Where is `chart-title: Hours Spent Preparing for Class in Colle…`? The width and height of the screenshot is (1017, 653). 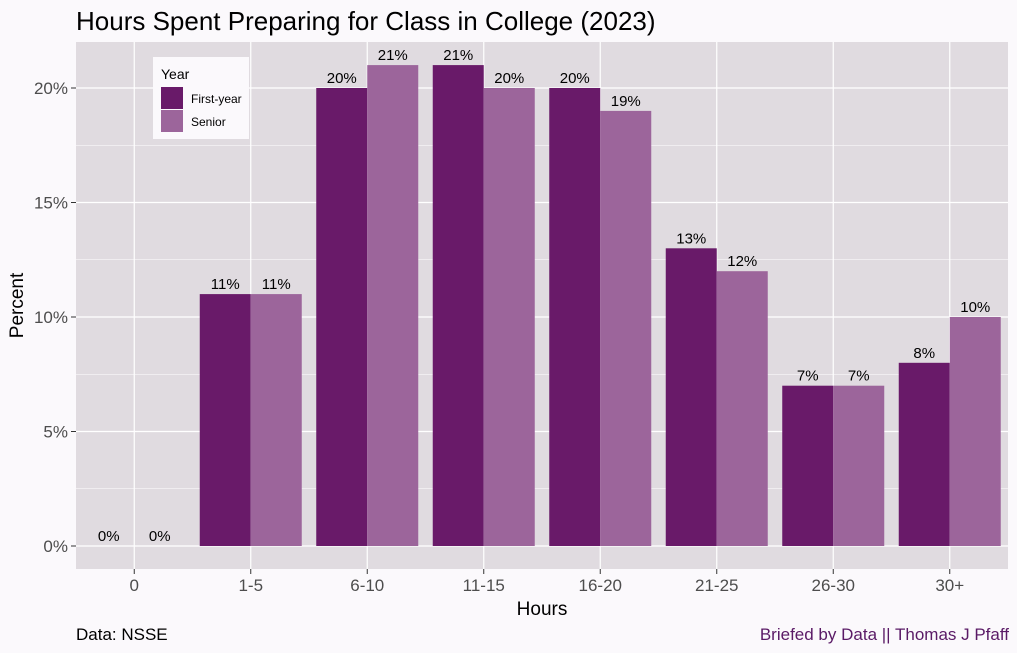
chart-title: Hours Spent Preparing for Class in Colle… is located at coordinates (366, 21).